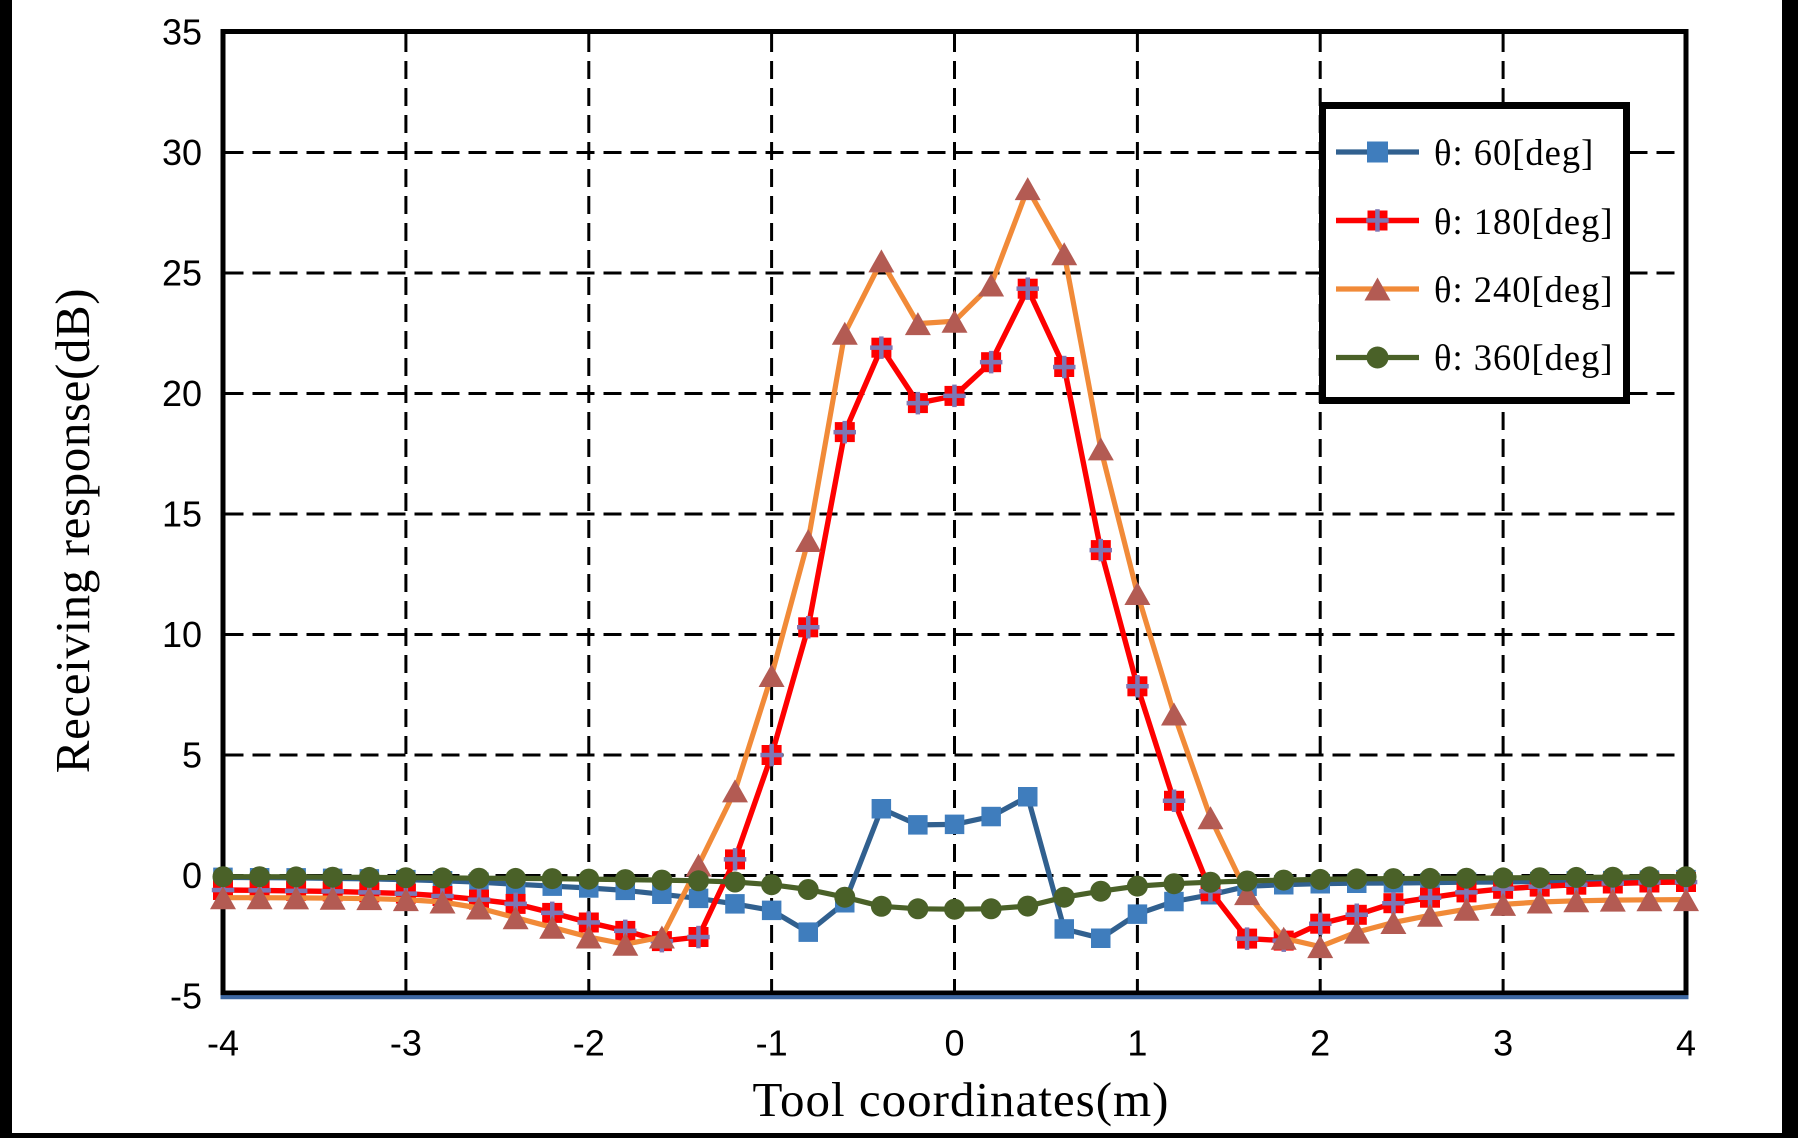 This screenshot has height=1143, width=1798. Describe the element at coordinates (1137, 1043) in the screenshot. I see `svg-text: 1` at that location.